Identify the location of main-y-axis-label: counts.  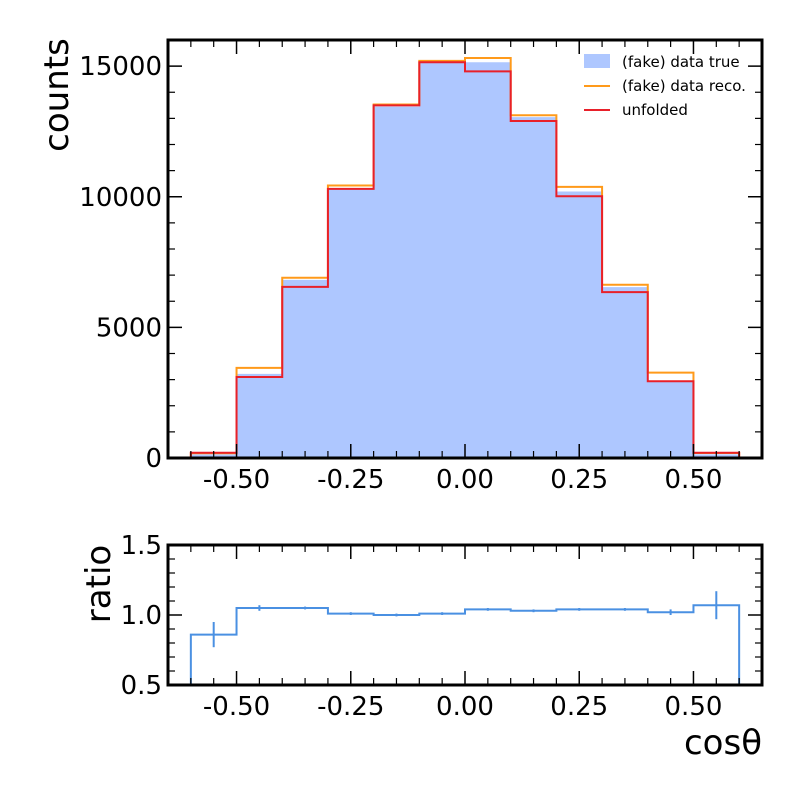
(57, 95).